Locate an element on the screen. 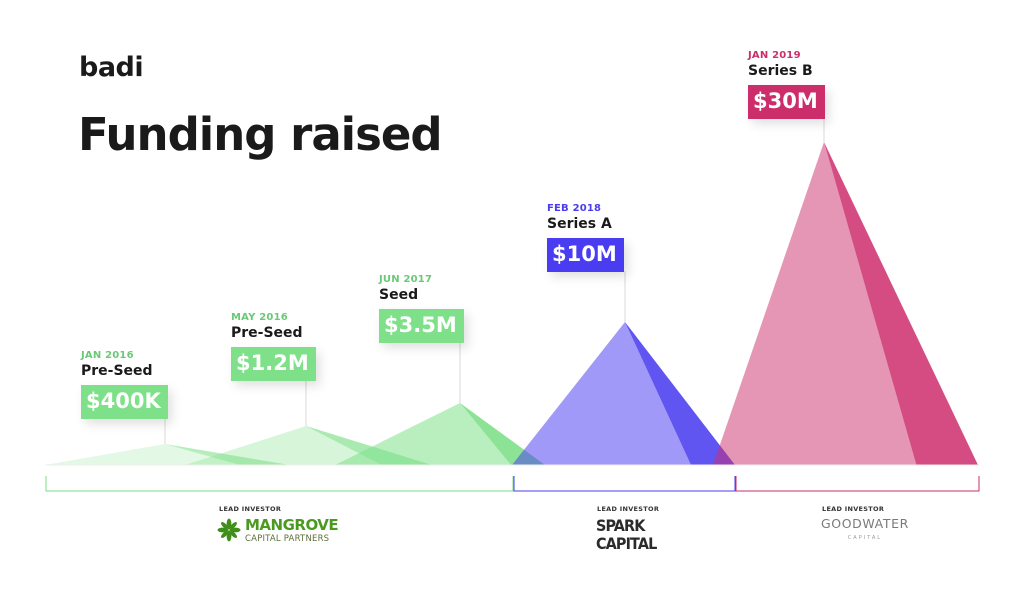 This screenshot has height=598, width=1024. round-name: Seed is located at coordinates (399, 295).